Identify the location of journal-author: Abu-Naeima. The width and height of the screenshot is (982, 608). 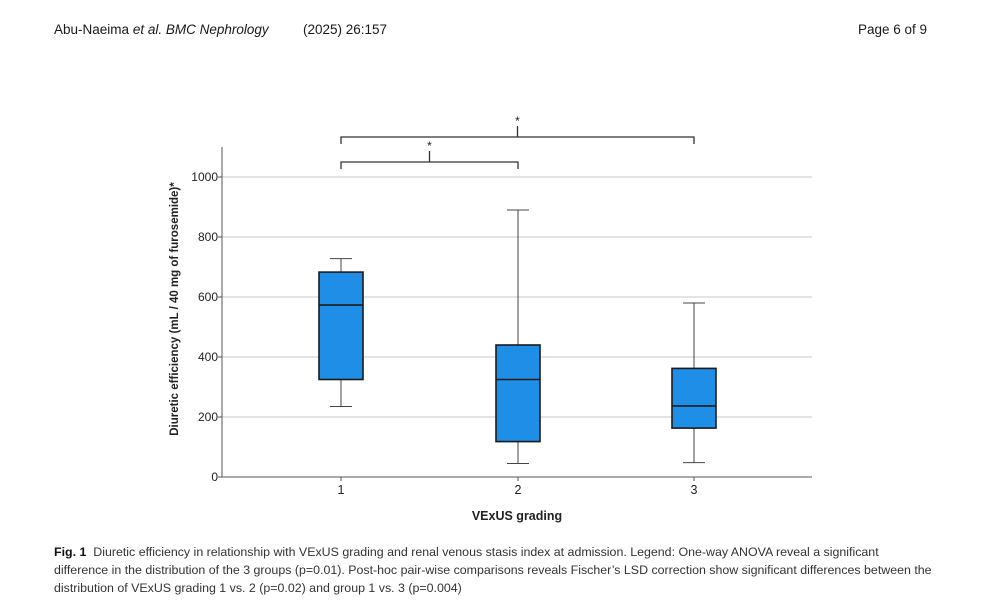
(92, 29).